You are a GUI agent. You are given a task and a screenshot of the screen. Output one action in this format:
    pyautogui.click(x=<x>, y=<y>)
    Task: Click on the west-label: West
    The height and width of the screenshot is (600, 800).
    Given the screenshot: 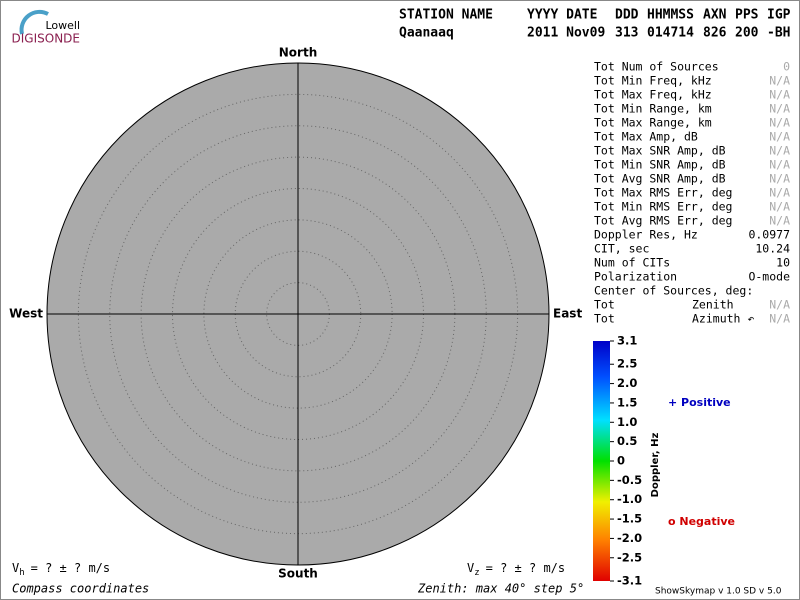 What is the action you would take?
    pyautogui.click(x=26, y=314)
    